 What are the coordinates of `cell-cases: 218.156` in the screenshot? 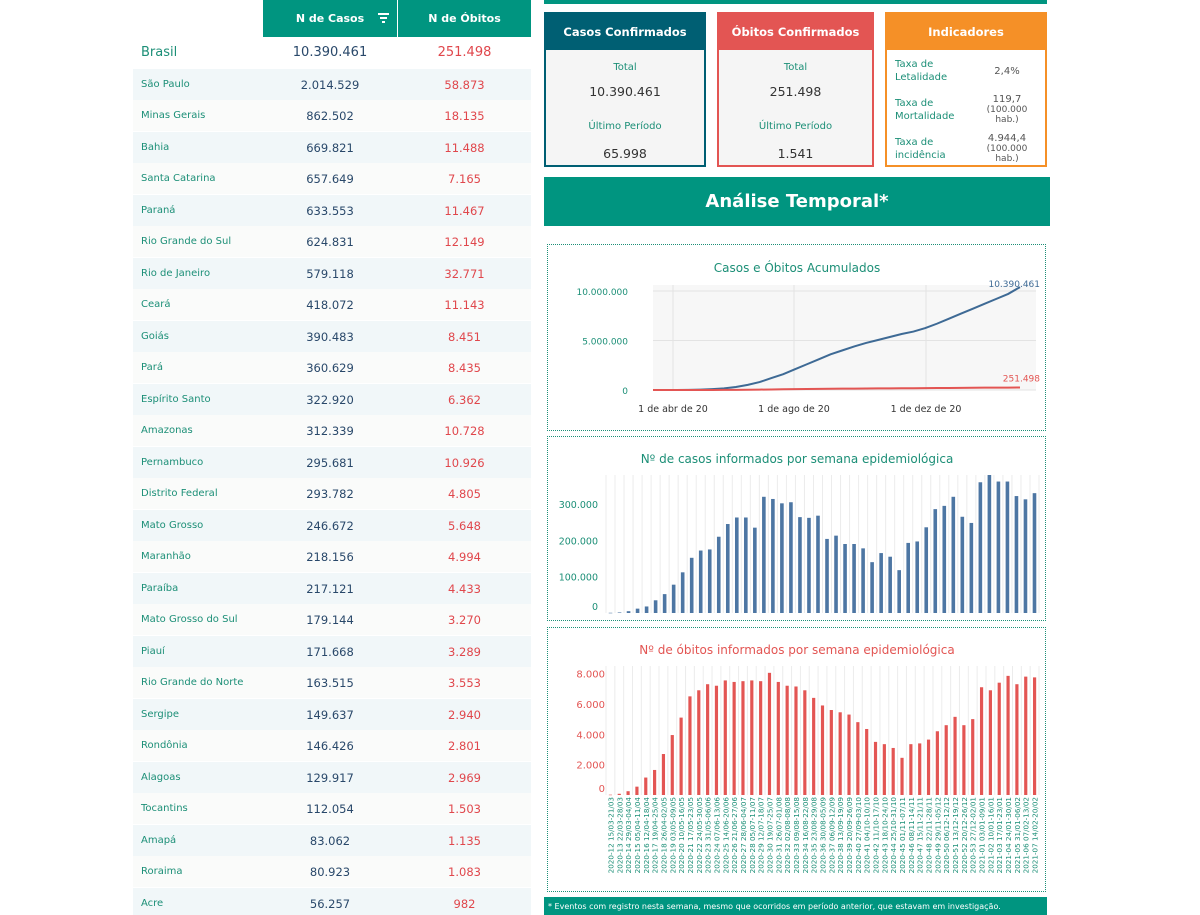 It's located at (330, 556).